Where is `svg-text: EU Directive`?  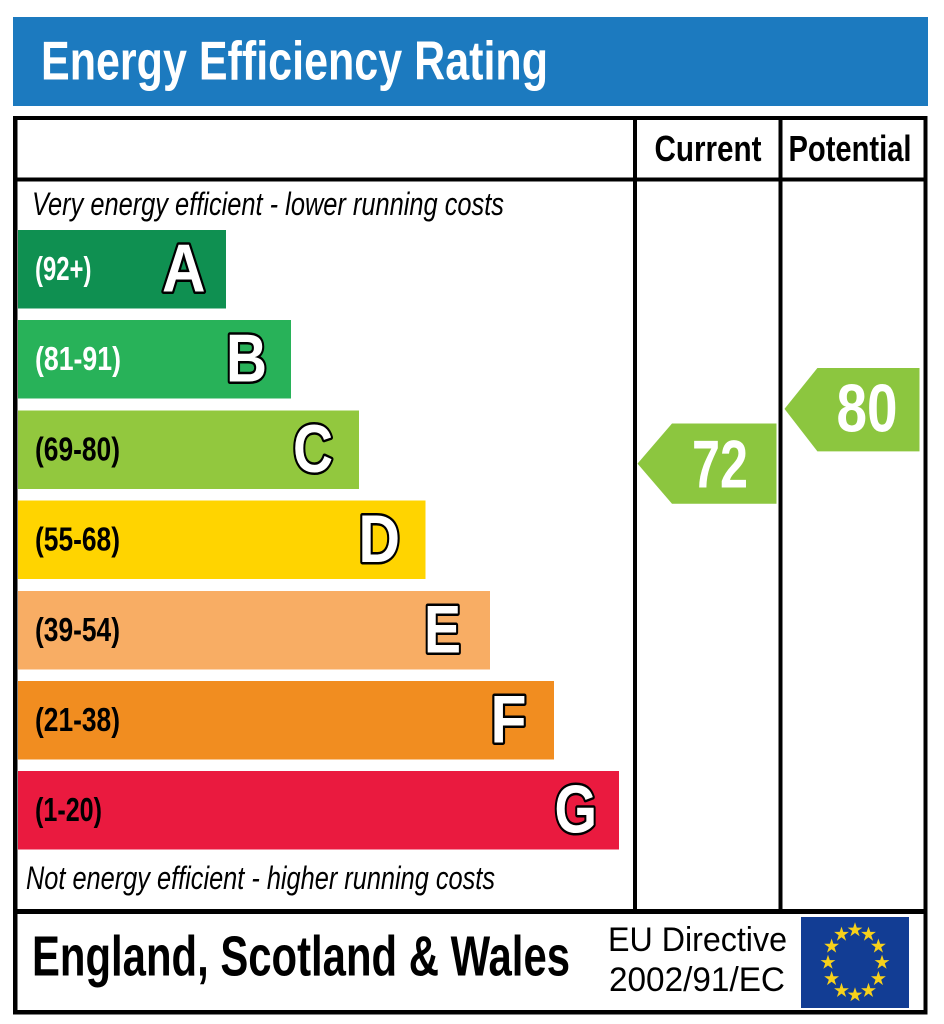
svg-text: EU Directive is located at coordinates (697, 940).